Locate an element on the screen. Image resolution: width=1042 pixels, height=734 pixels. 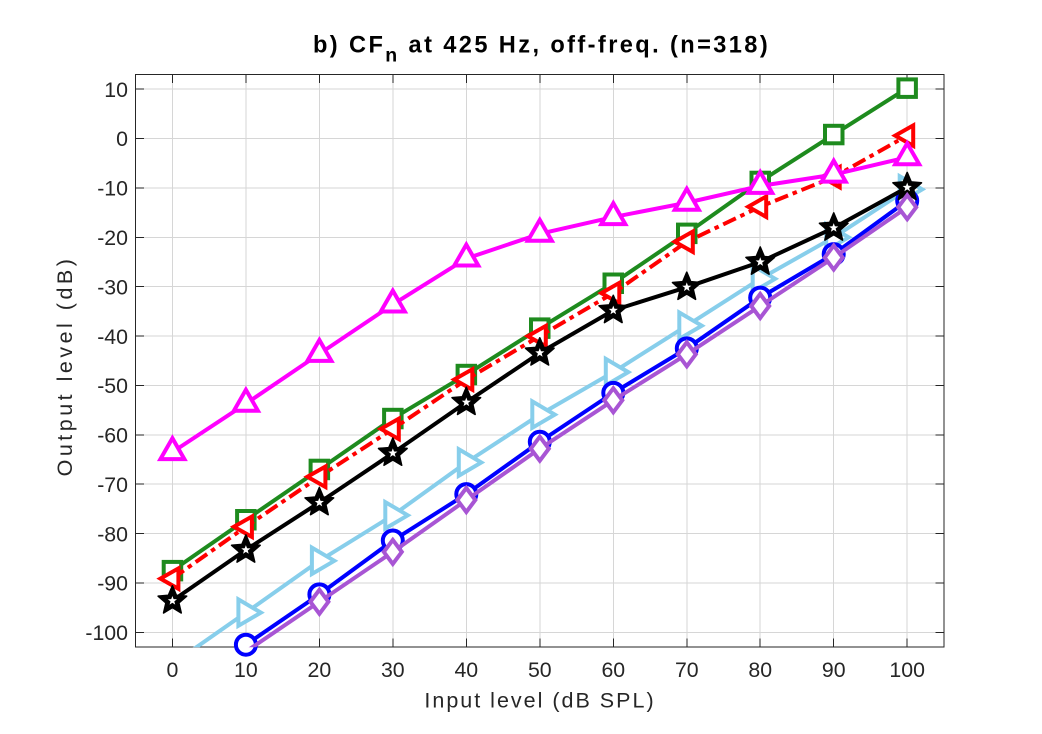
svg-text: Output level (dB) is located at coordinates (65, 366).